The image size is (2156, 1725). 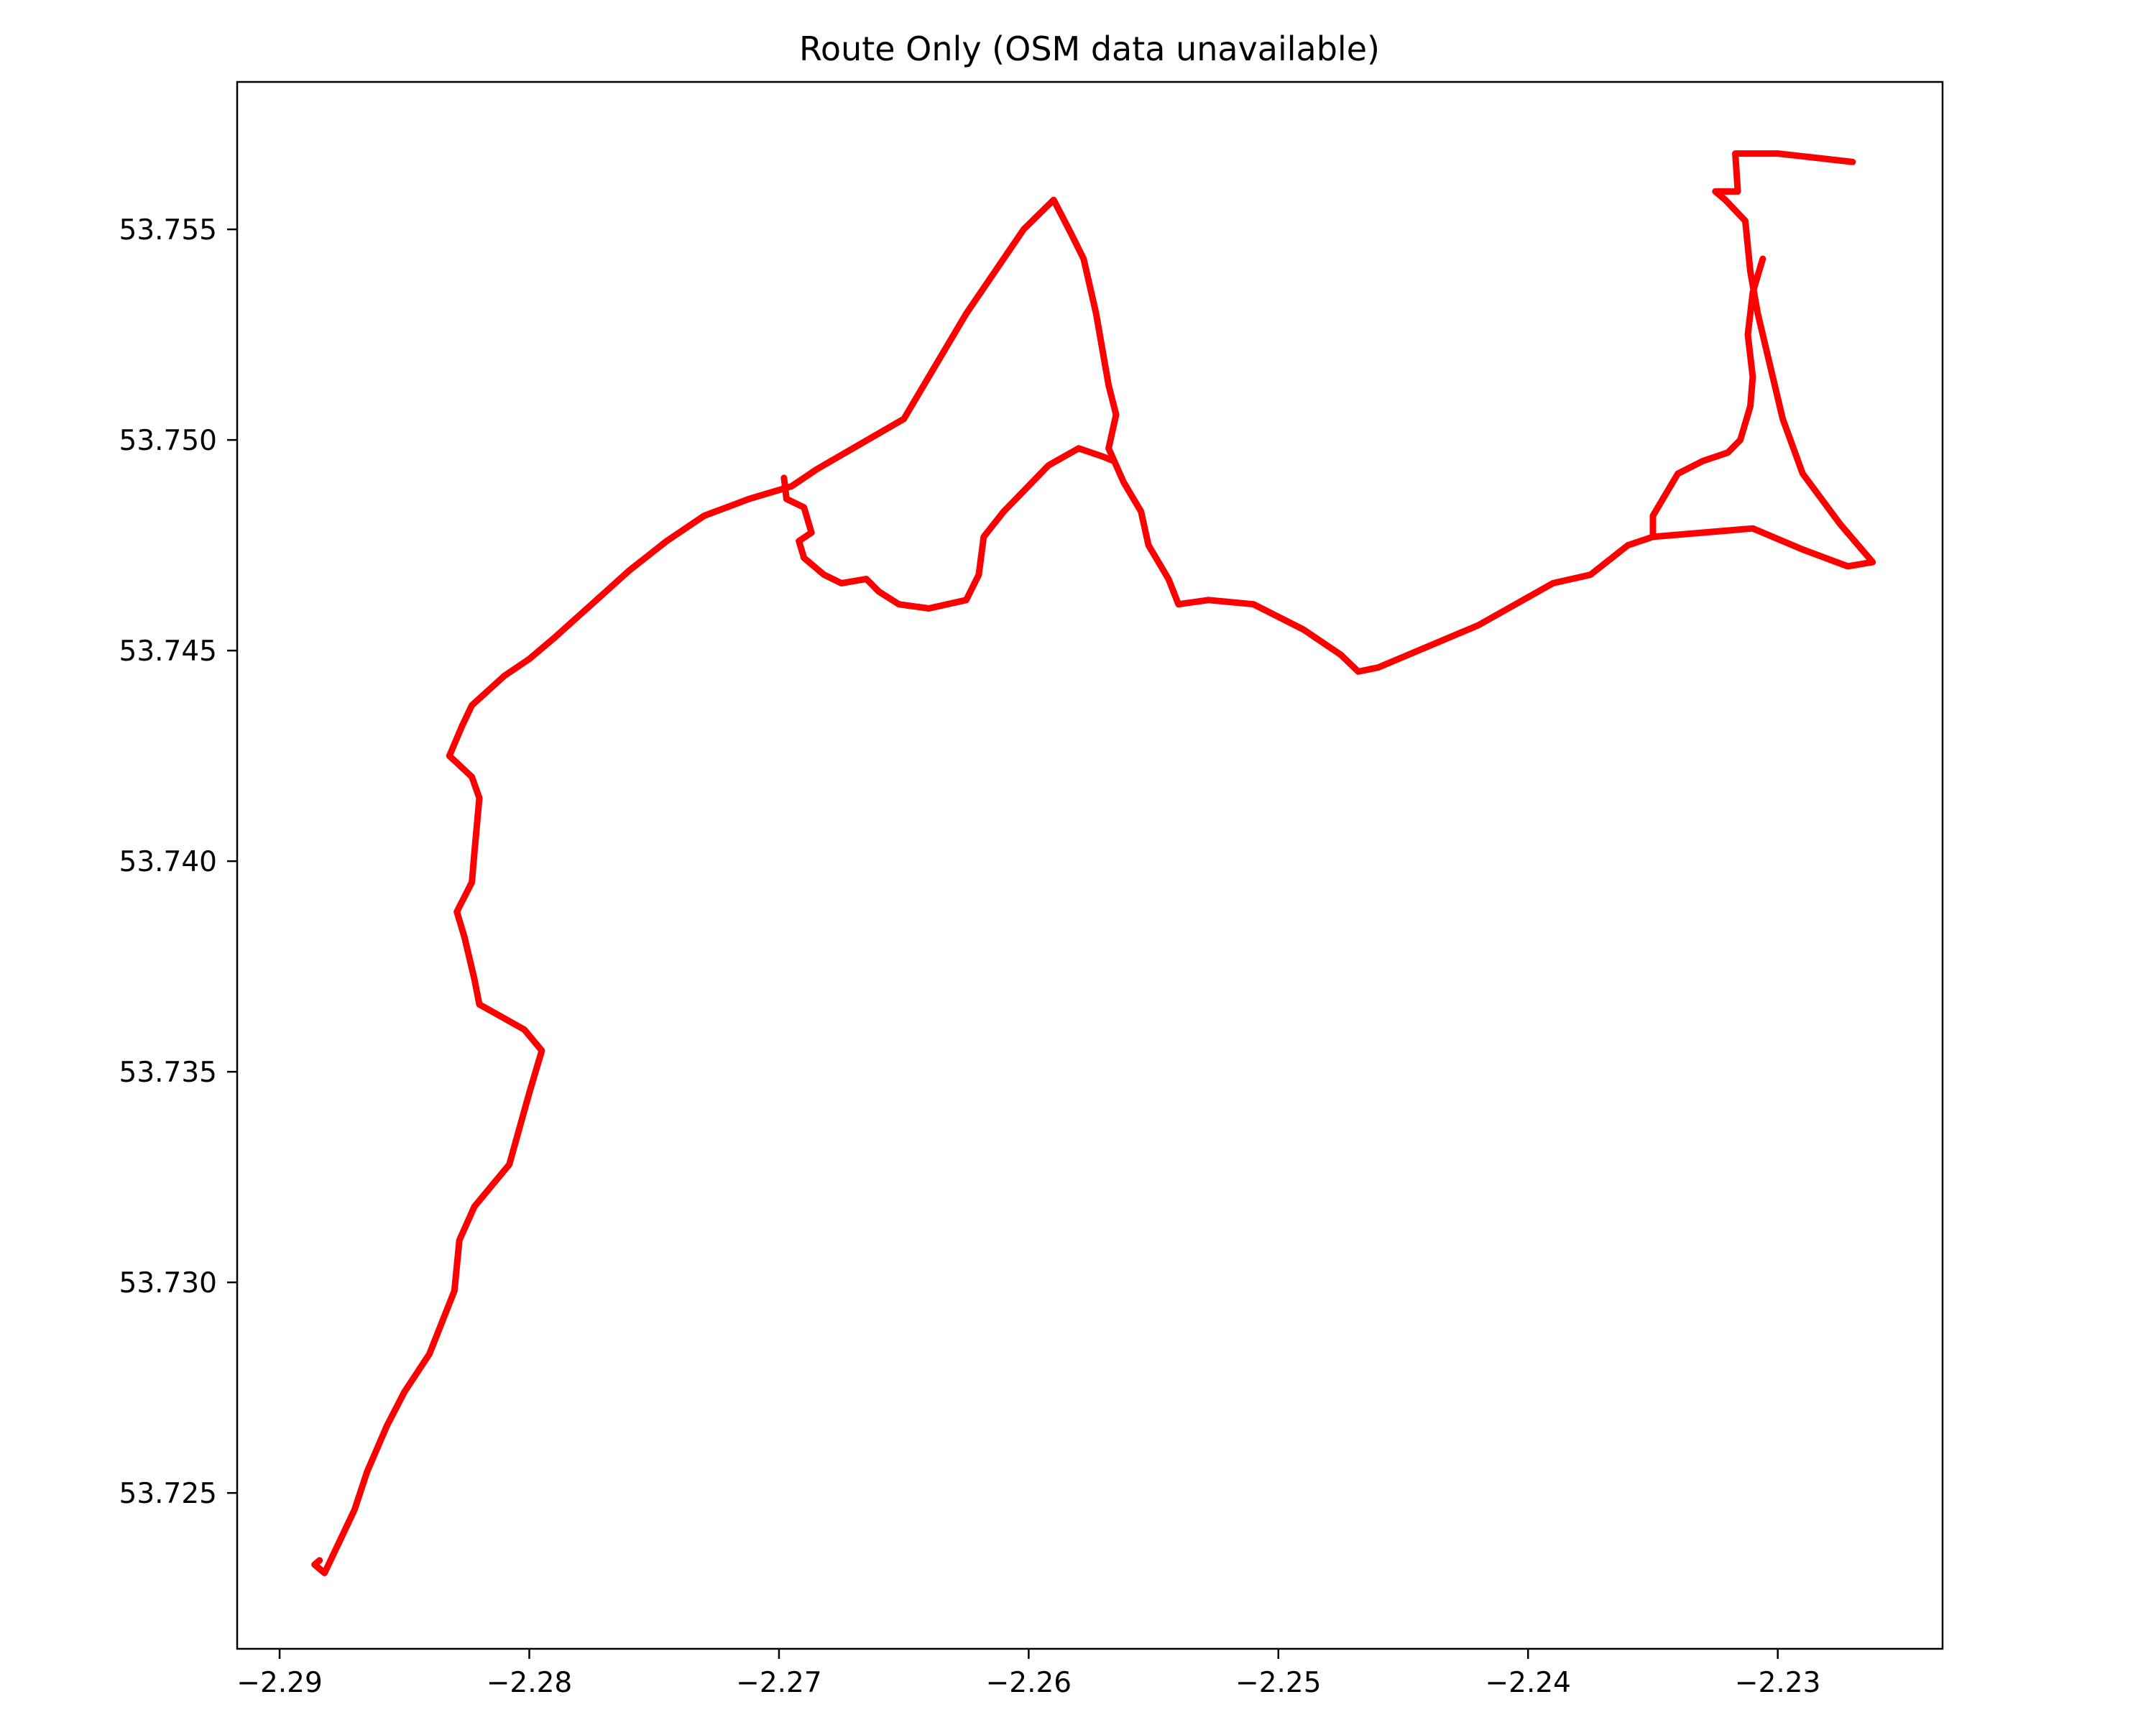 I want to click on x-tick-label: −2.29, so click(x=279, y=1683).